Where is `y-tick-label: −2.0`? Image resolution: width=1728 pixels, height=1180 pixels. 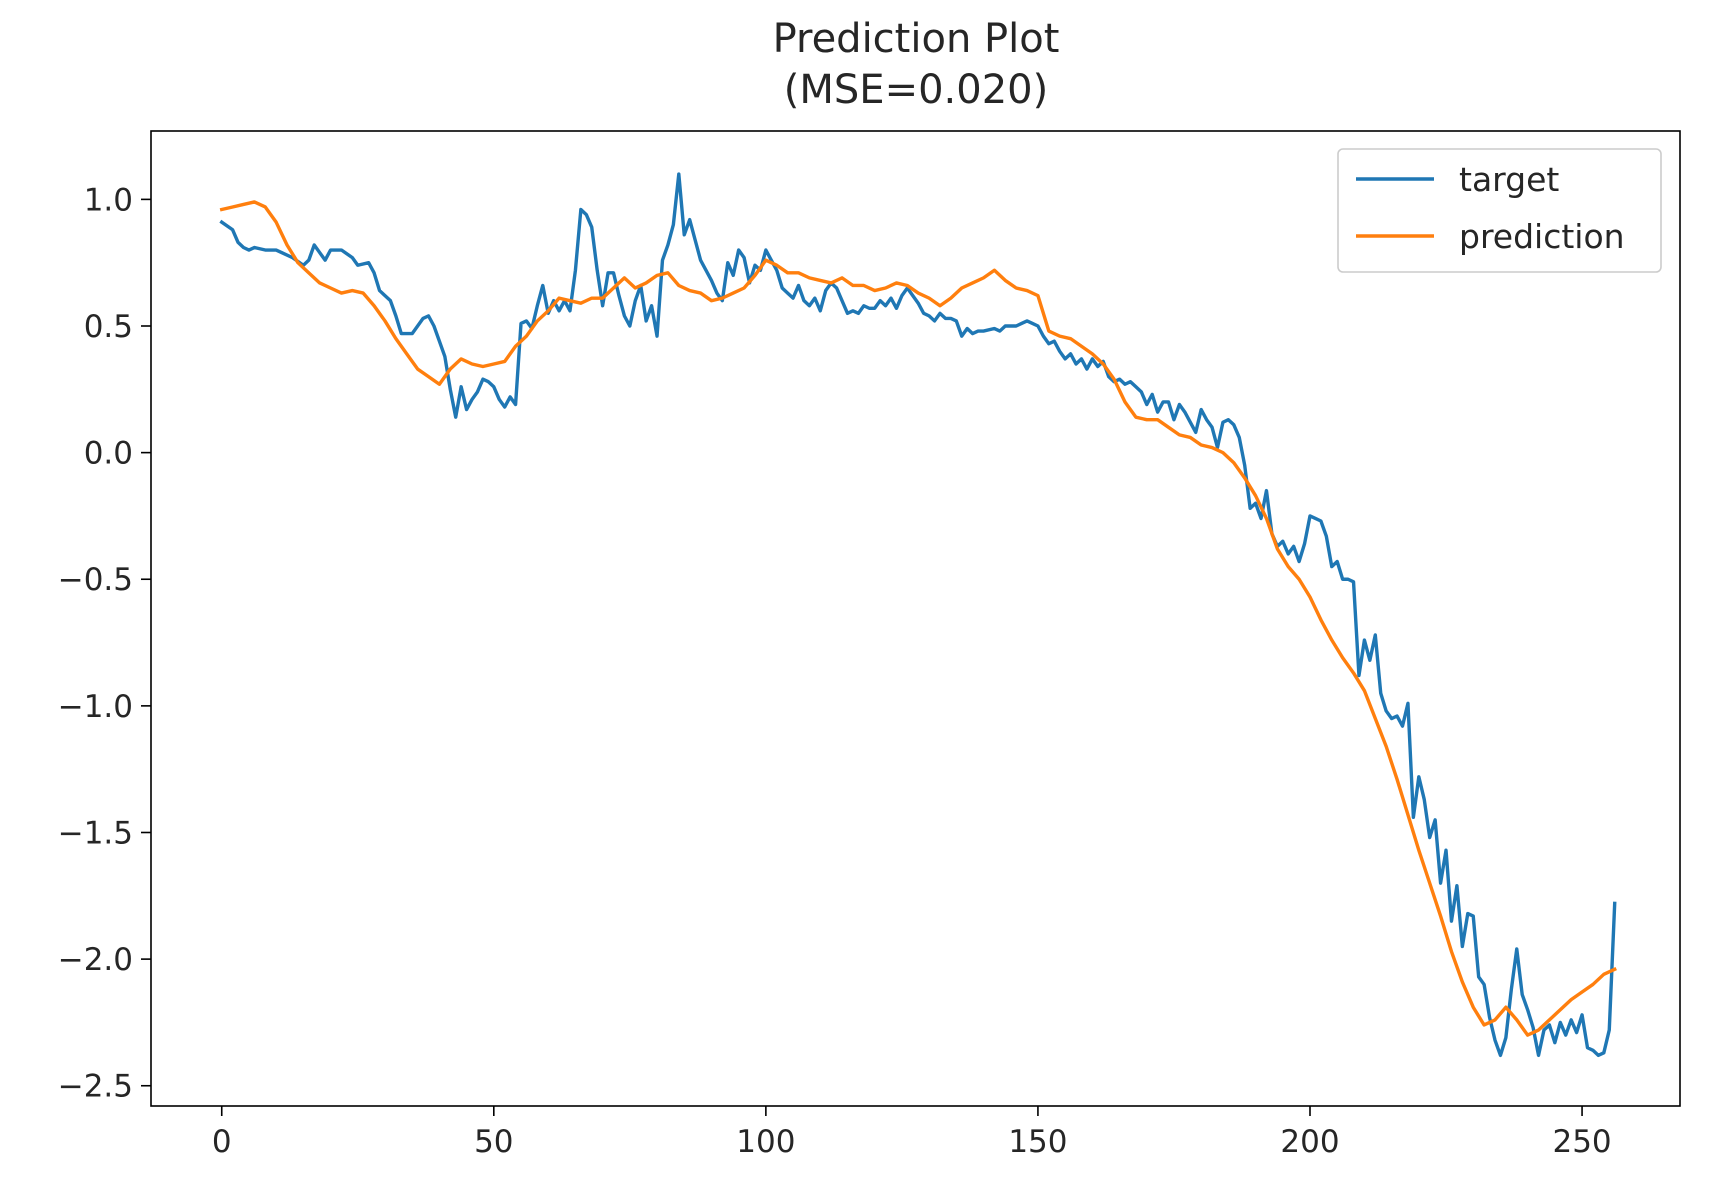
y-tick-label: −2.0 is located at coordinates (95, 960).